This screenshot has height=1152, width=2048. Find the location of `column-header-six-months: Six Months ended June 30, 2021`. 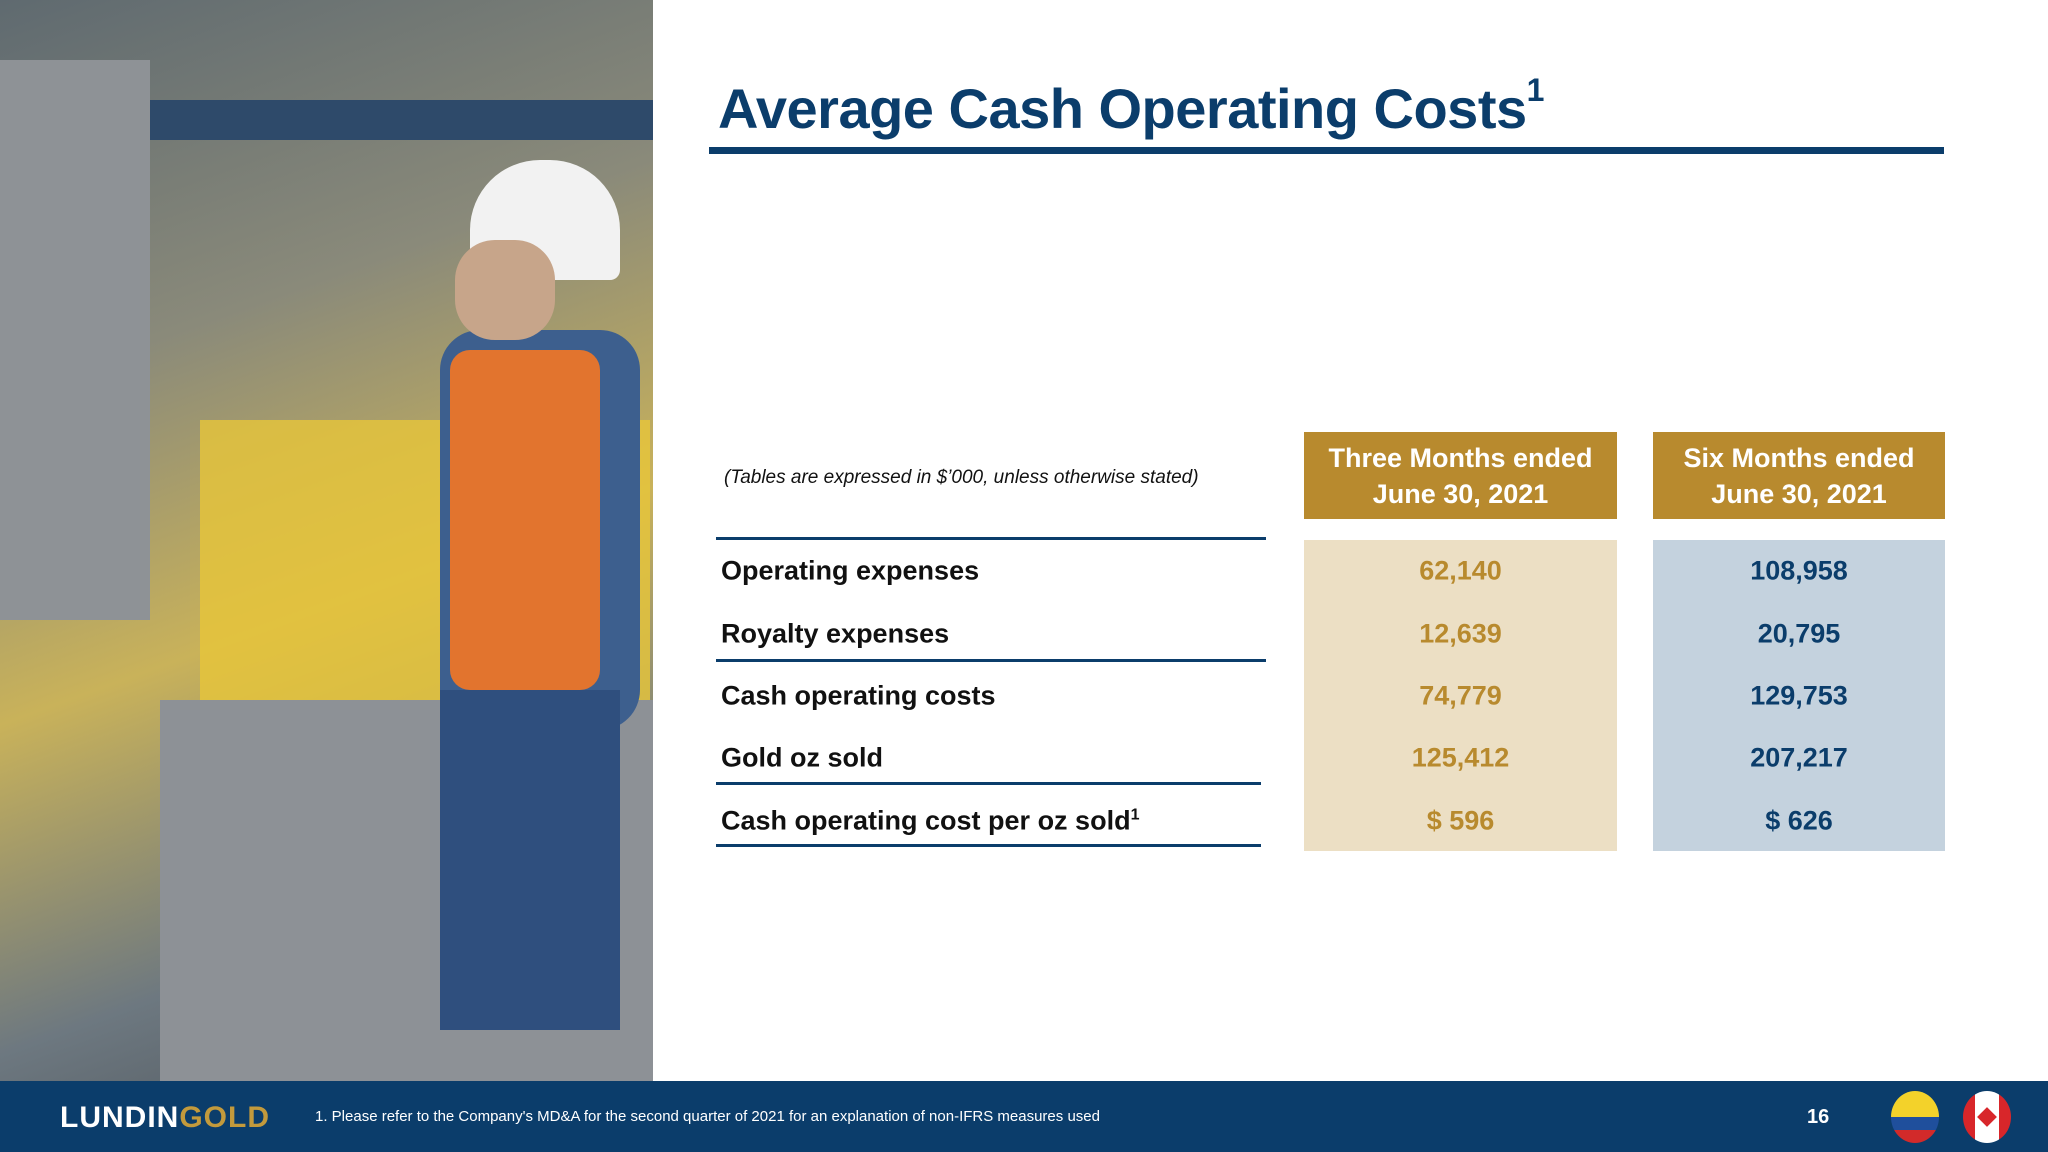

column-header-six-months: Six Months ended June 30, 2021 is located at coordinates (1799, 475).